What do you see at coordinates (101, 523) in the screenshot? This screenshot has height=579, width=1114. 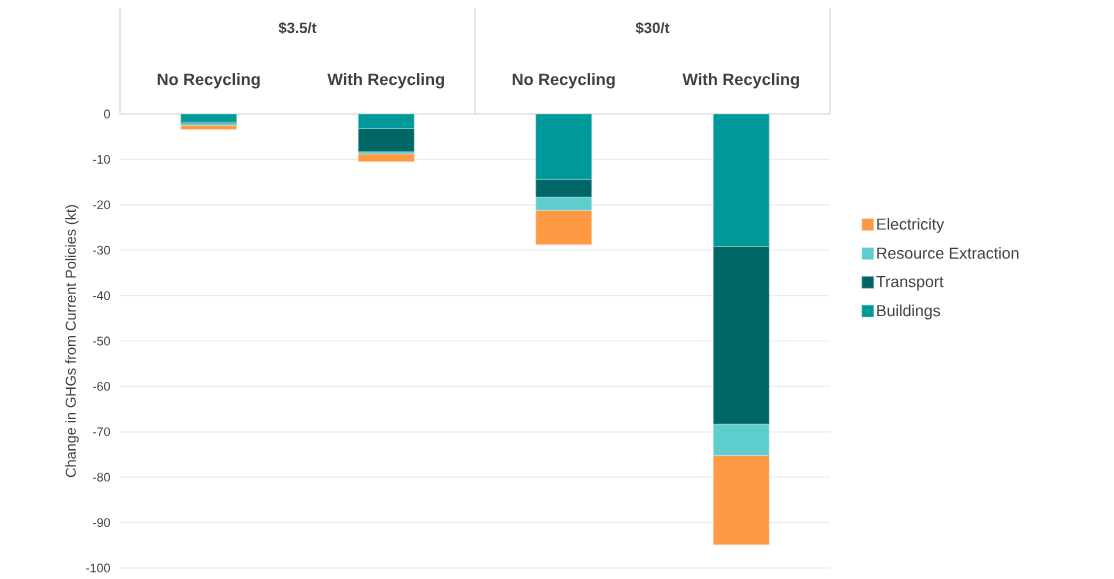 I see `y-tick-label: -90` at bounding box center [101, 523].